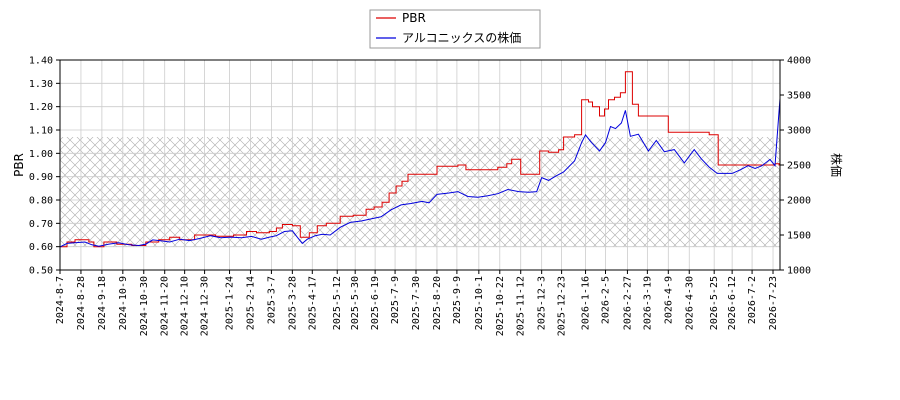 Image resolution: width=900 pixels, height=400 pixels. Describe the element at coordinates (461, 37) in the screenshot. I see `legend-label-stock-price: アルコニックスの株価` at that location.